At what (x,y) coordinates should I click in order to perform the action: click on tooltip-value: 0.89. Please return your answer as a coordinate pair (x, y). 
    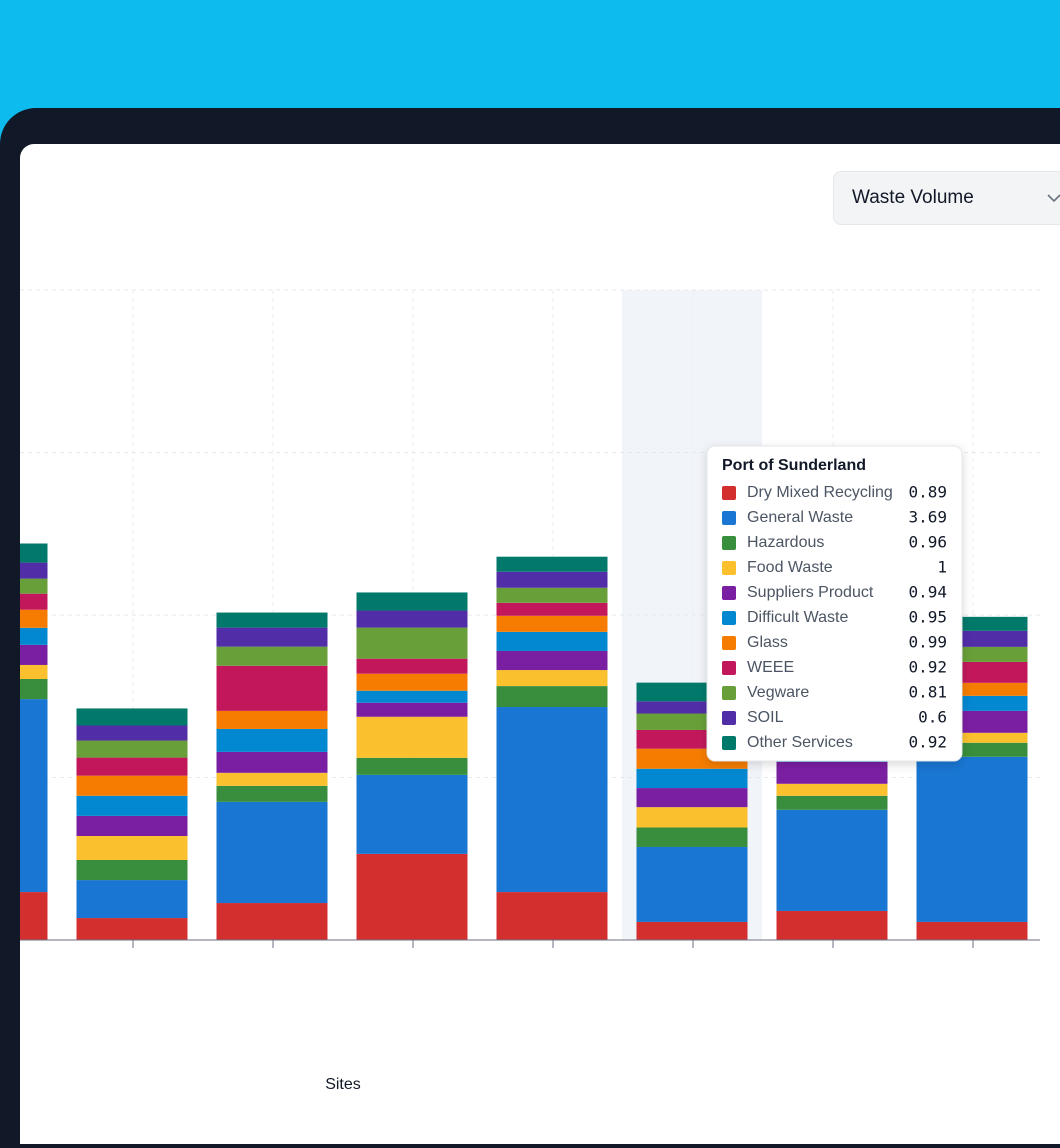
    Looking at the image, I should click on (927, 492).